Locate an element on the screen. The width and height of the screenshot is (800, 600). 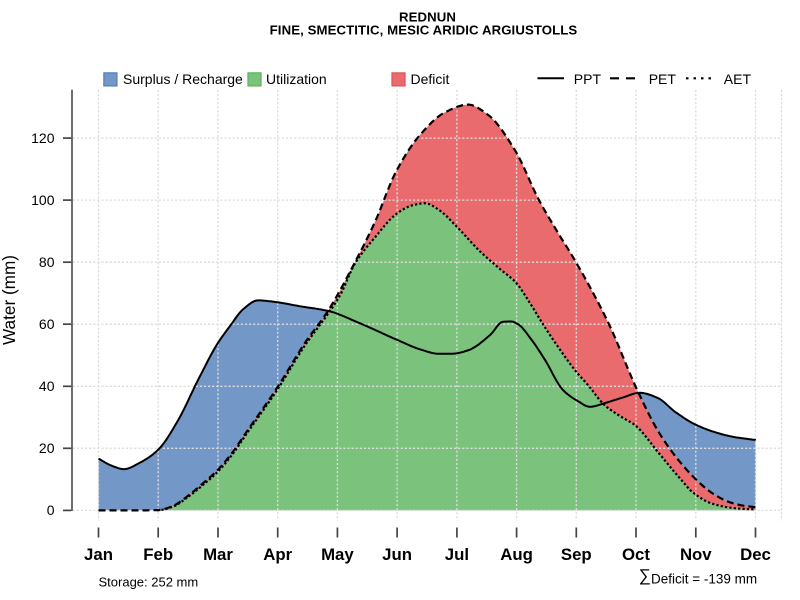
svg-text: Mar is located at coordinates (218, 554).